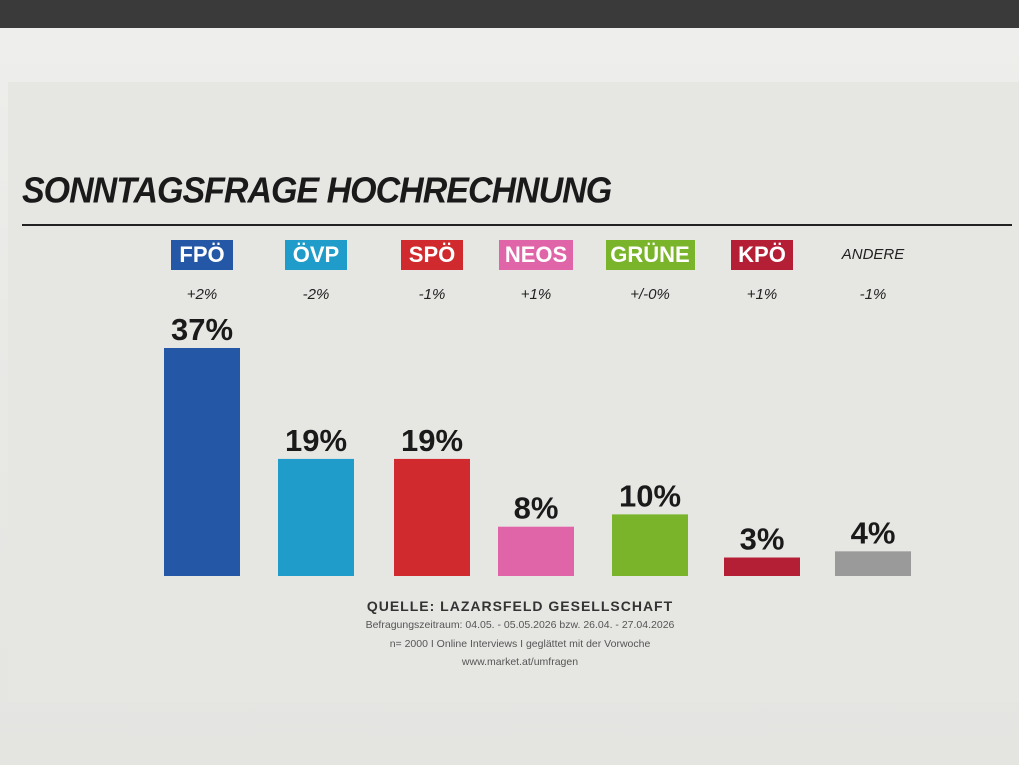 Image resolution: width=1019 pixels, height=765 pixels. What do you see at coordinates (536, 255) in the screenshot?
I see `party-label-neos: NEOS` at bounding box center [536, 255].